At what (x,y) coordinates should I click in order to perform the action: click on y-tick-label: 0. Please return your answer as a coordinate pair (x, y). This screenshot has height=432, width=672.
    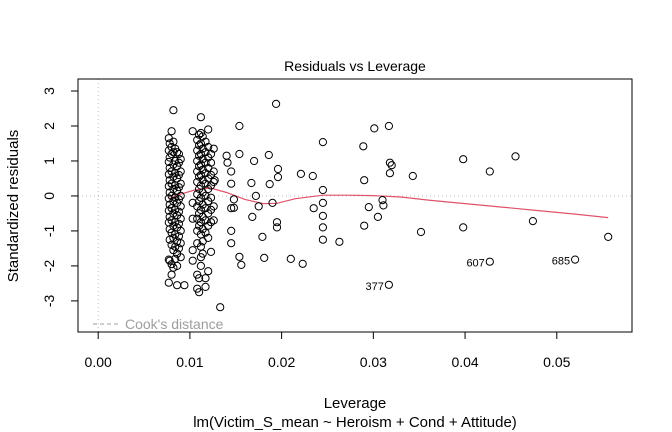
    Looking at the image, I should click on (49, 196).